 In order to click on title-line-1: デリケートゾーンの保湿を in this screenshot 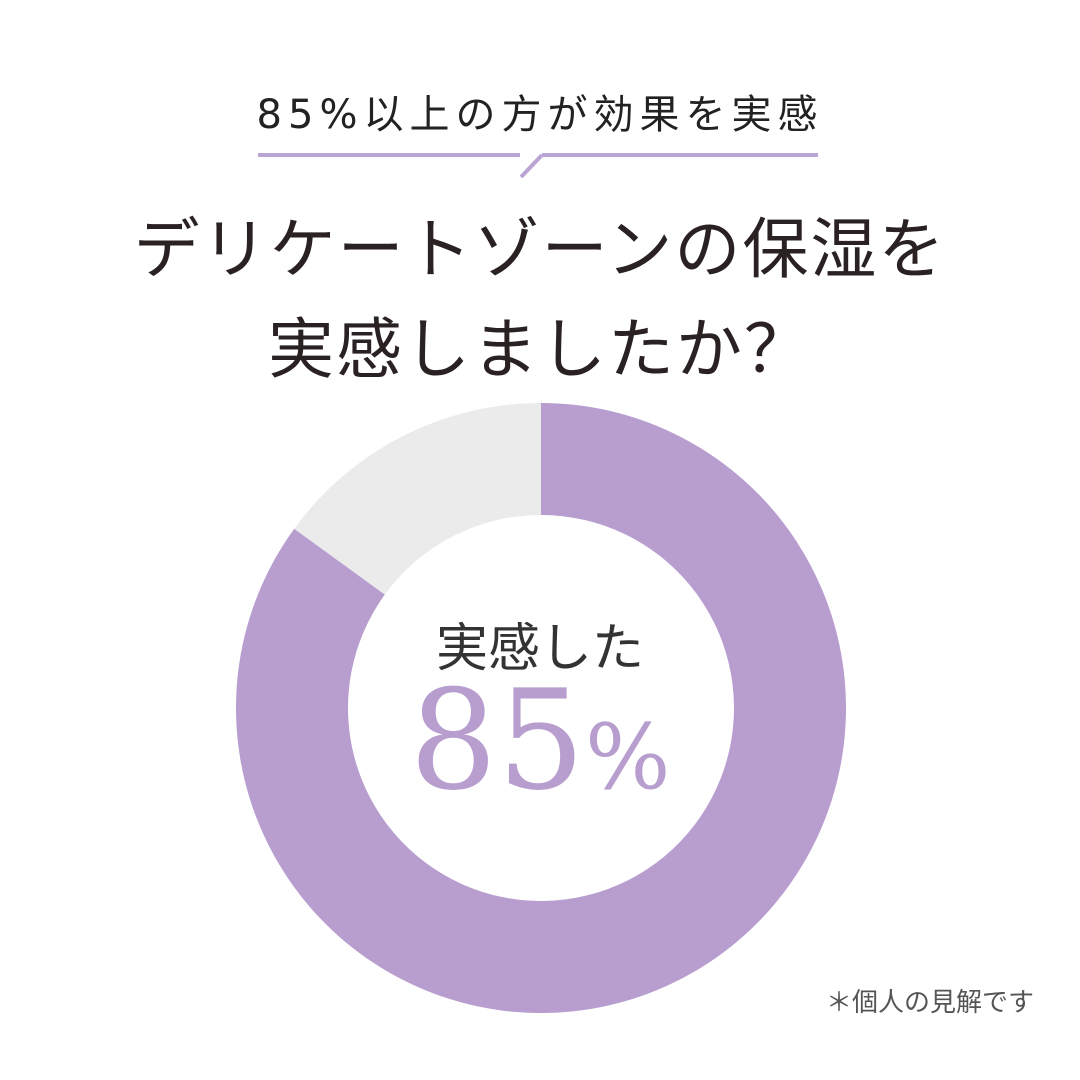, I will do `click(540, 249)`.